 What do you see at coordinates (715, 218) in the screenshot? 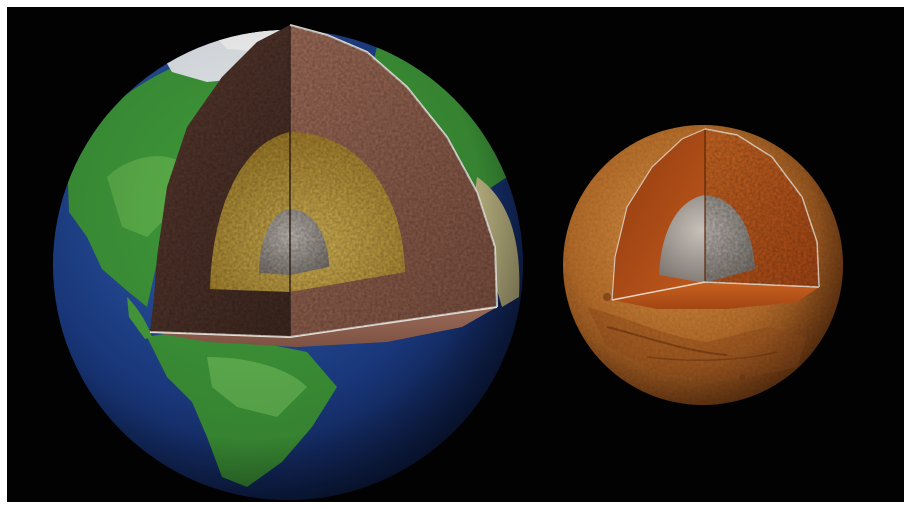
I see `mars-cutaway` at bounding box center [715, 218].